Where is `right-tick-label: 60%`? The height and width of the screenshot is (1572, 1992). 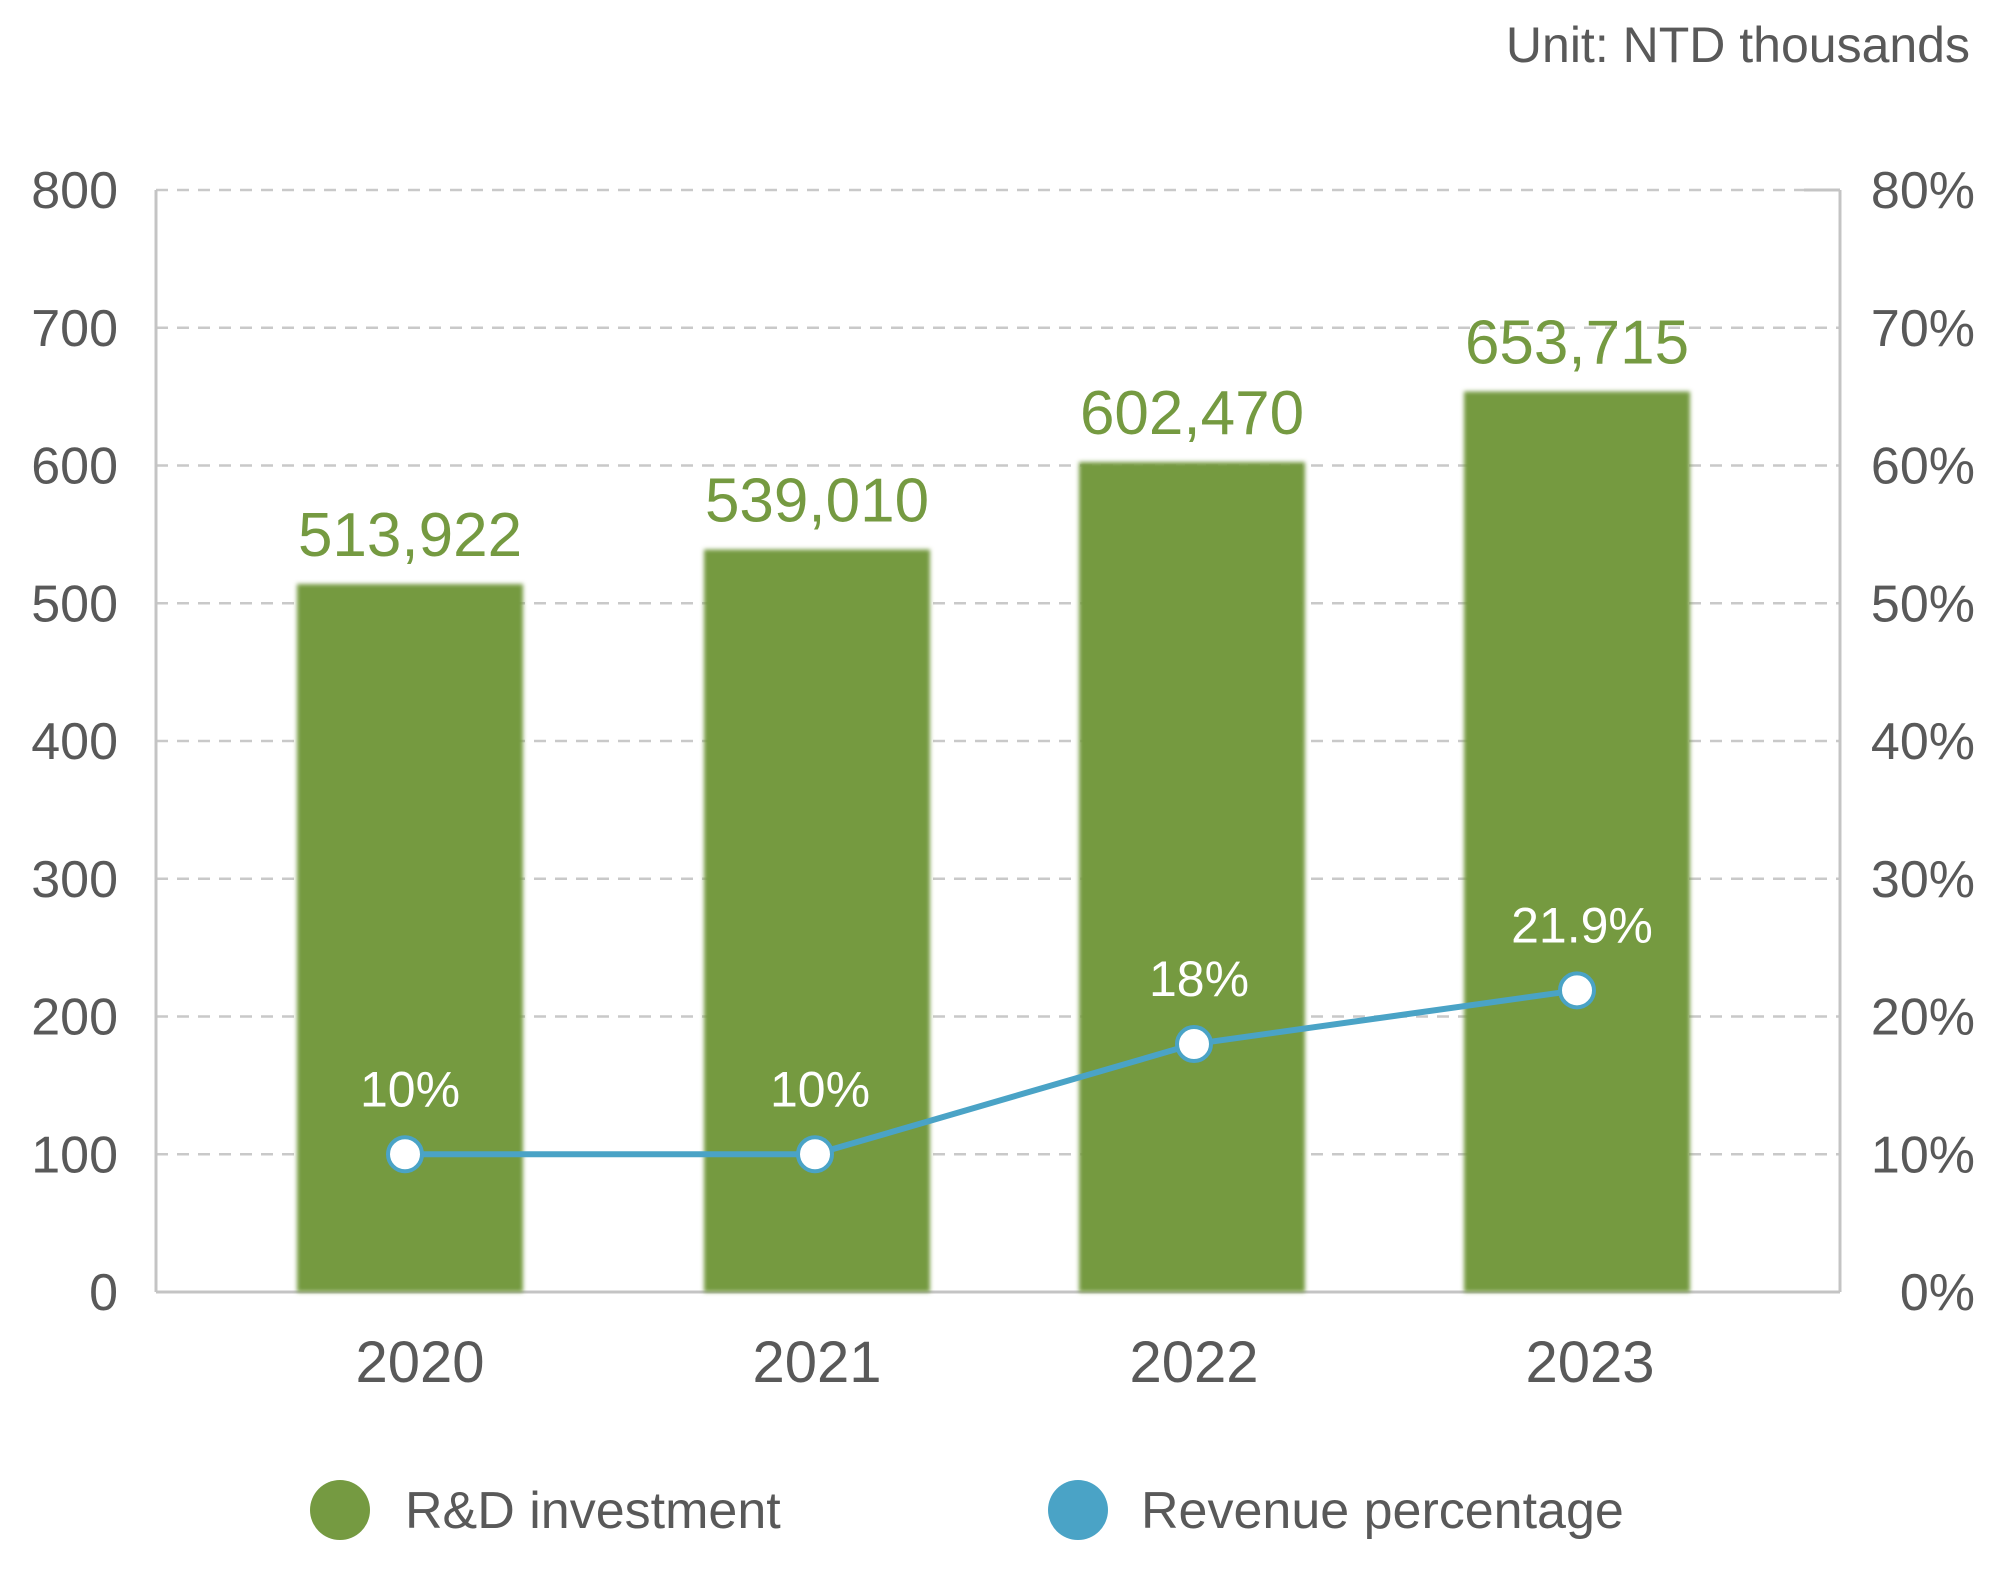 right-tick-label: 60% is located at coordinates (1923, 467).